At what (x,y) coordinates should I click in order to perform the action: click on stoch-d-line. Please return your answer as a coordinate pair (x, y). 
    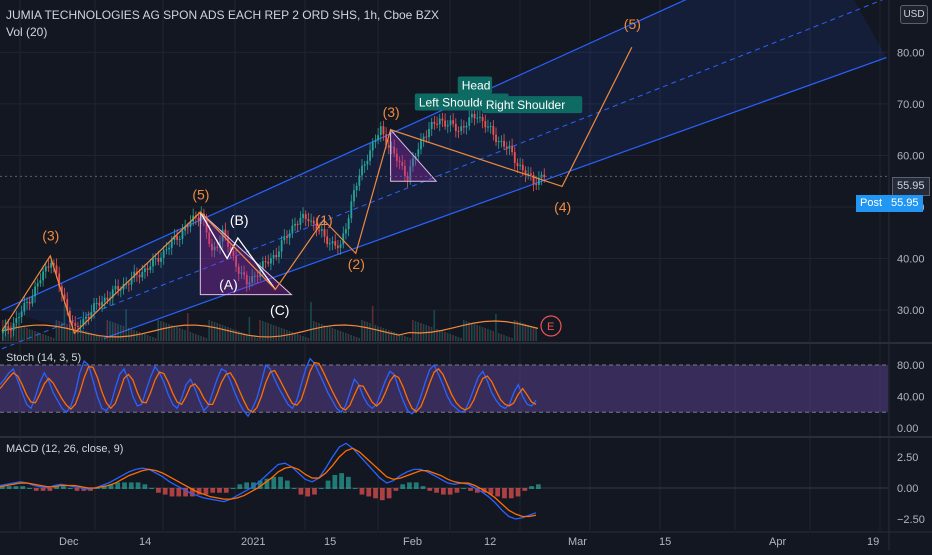
    Looking at the image, I should click on (268, 387).